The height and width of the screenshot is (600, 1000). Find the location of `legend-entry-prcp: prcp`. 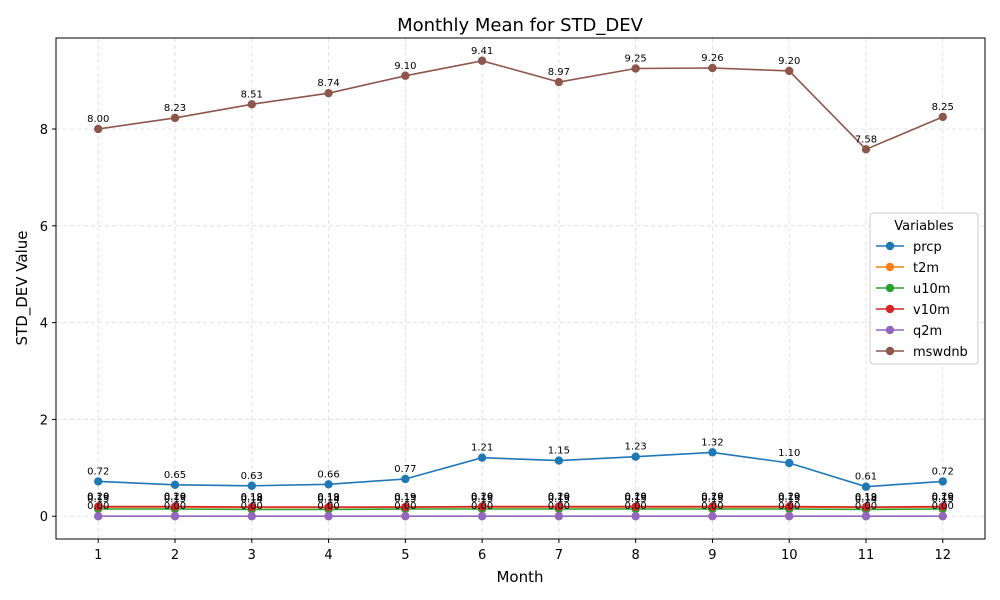

legend-entry-prcp: prcp is located at coordinates (927, 247).